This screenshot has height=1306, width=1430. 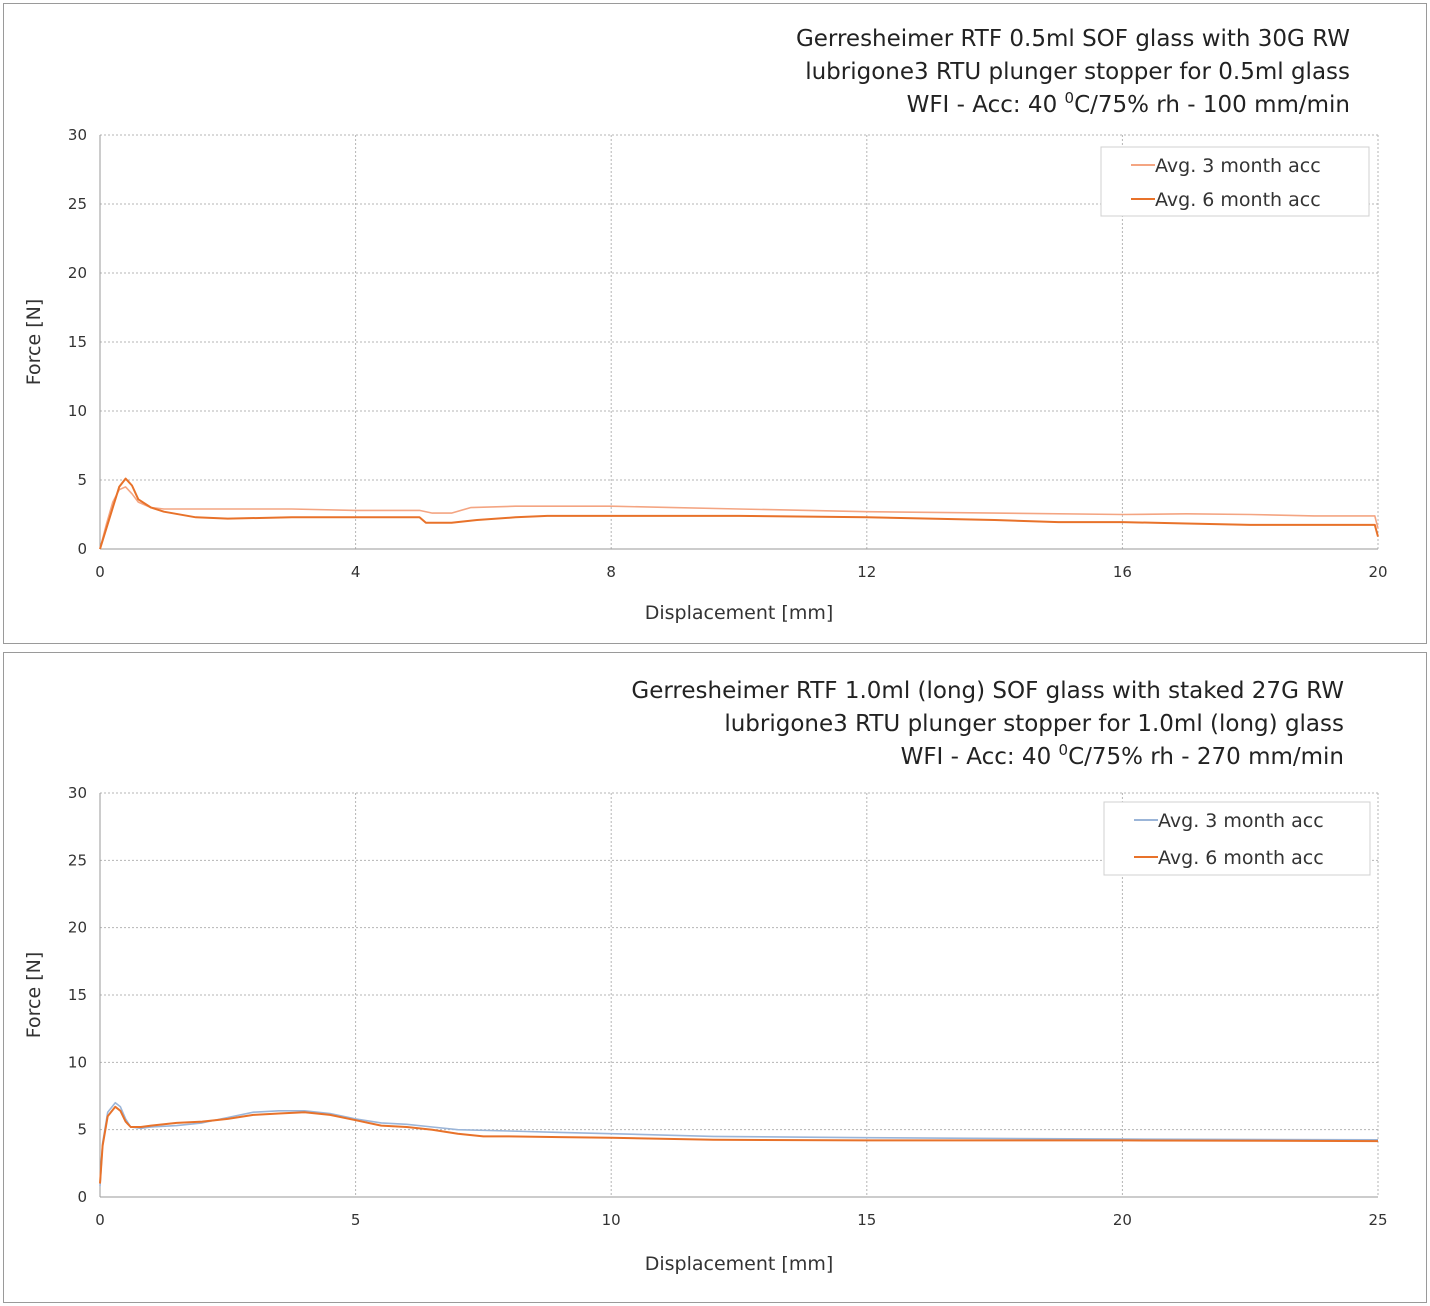 I want to click on x-tick-label: 10, so click(x=611, y=1220).